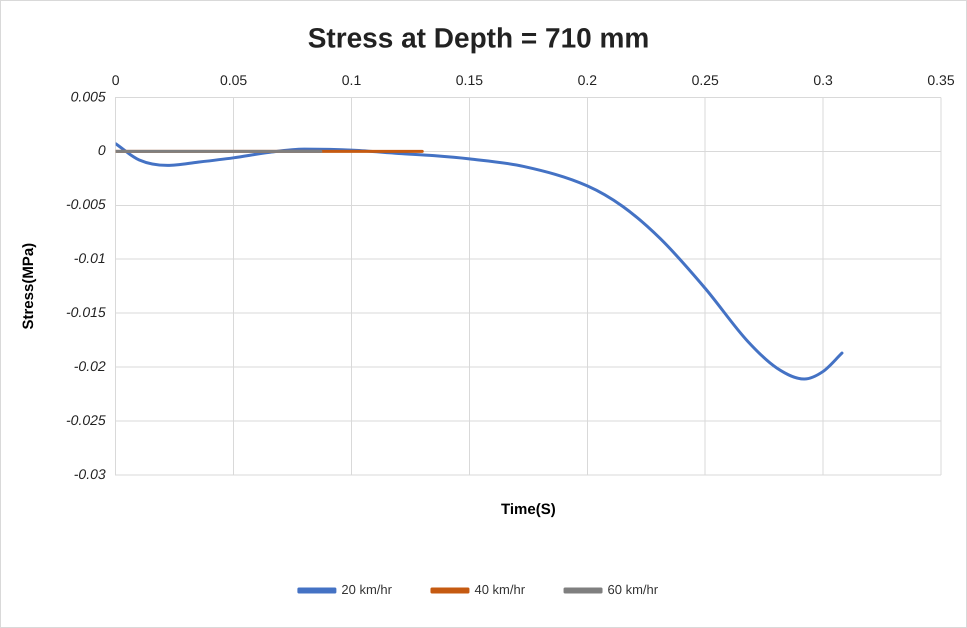  I want to click on legend-label: 40 km/hr, so click(500, 590).